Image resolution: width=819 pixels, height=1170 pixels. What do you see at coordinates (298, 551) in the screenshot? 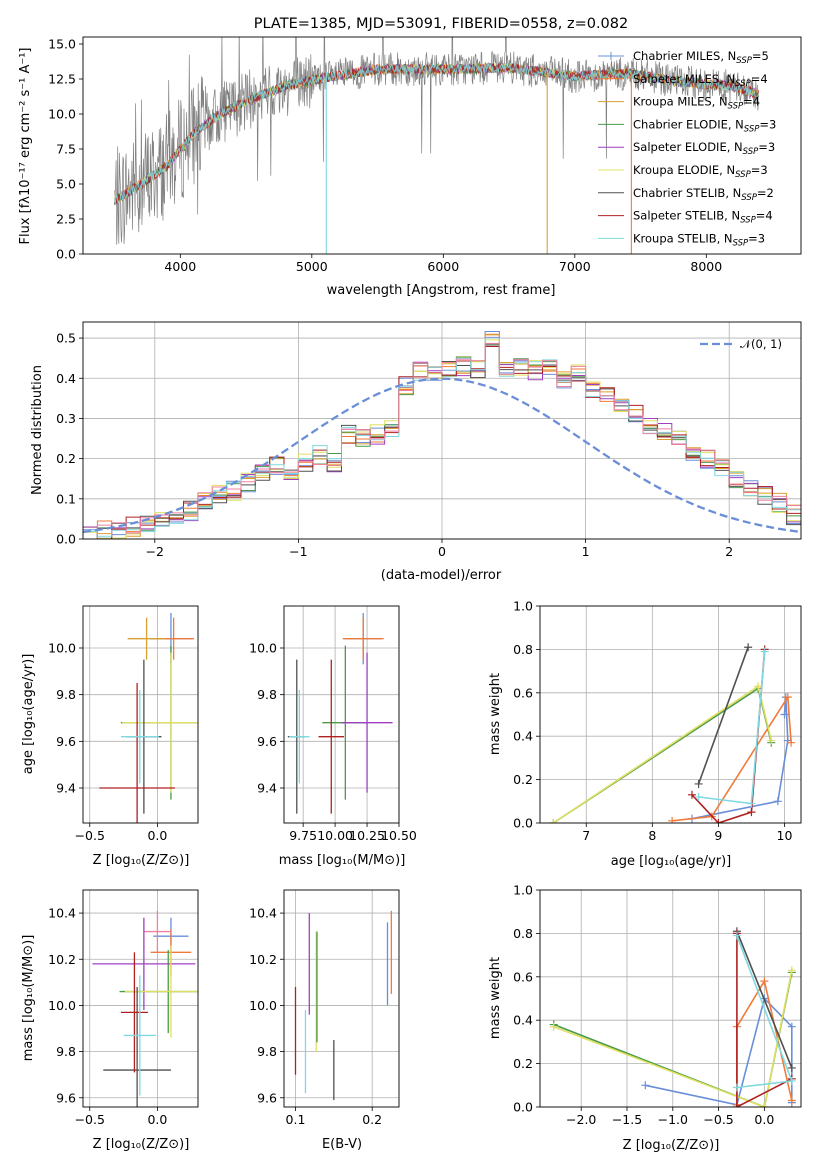
I see `x-tick-label: −1` at bounding box center [298, 551].